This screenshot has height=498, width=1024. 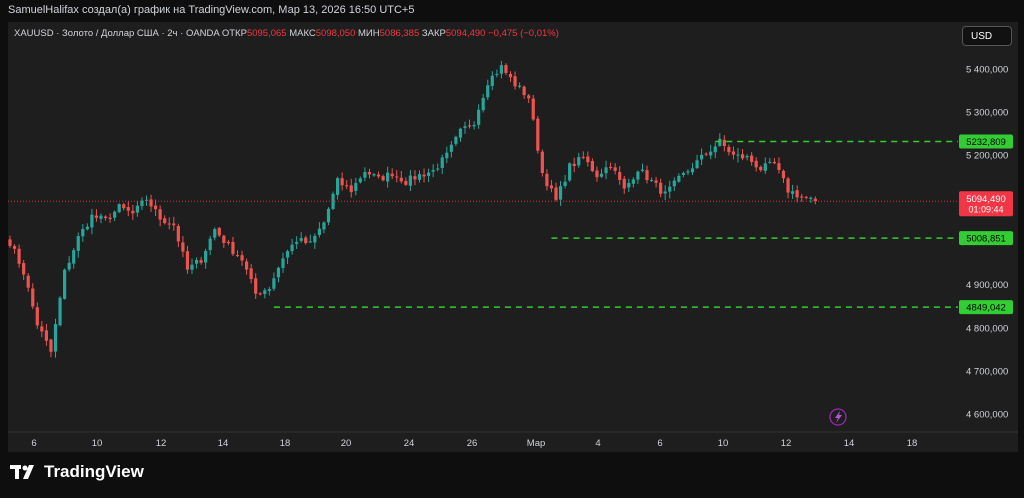 What do you see at coordinates (472, 443) in the screenshot?
I see `x-tick-label: 26` at bounding box center [472, 443].